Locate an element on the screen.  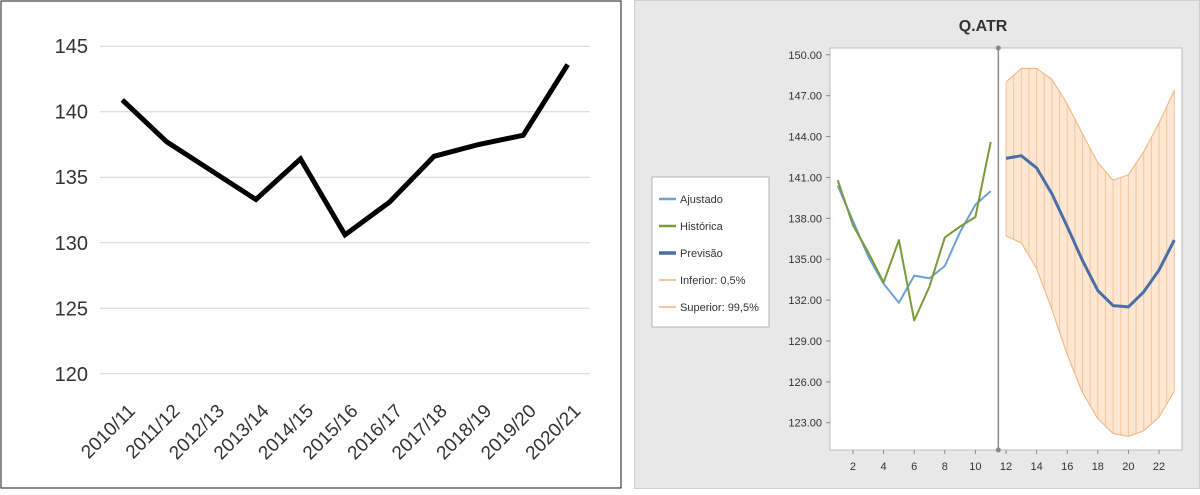
y-tick-label: 147.00 is located at coordinates (805, 97).